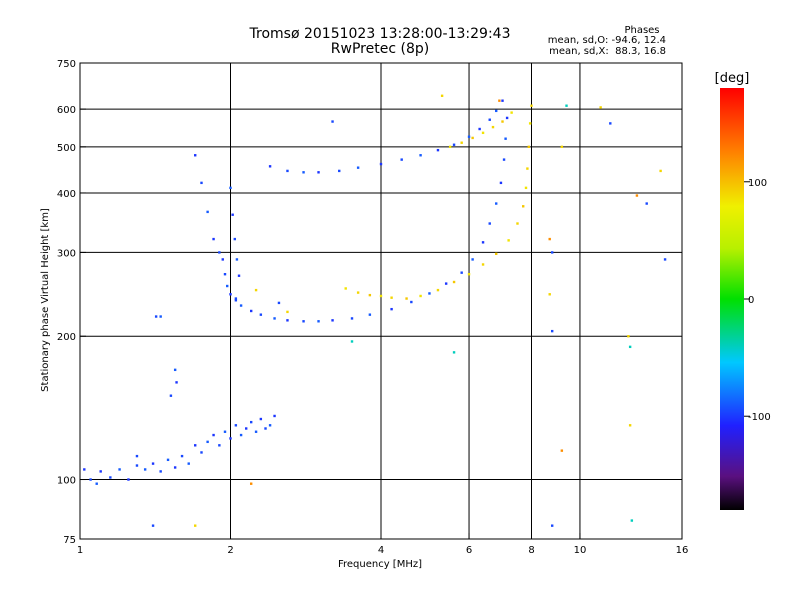 The image size is (800, 600). What do you see at coordinates (66, 481) in the screenshot?
I see `y-tick-label: 100` at bounding box center [66, 481].